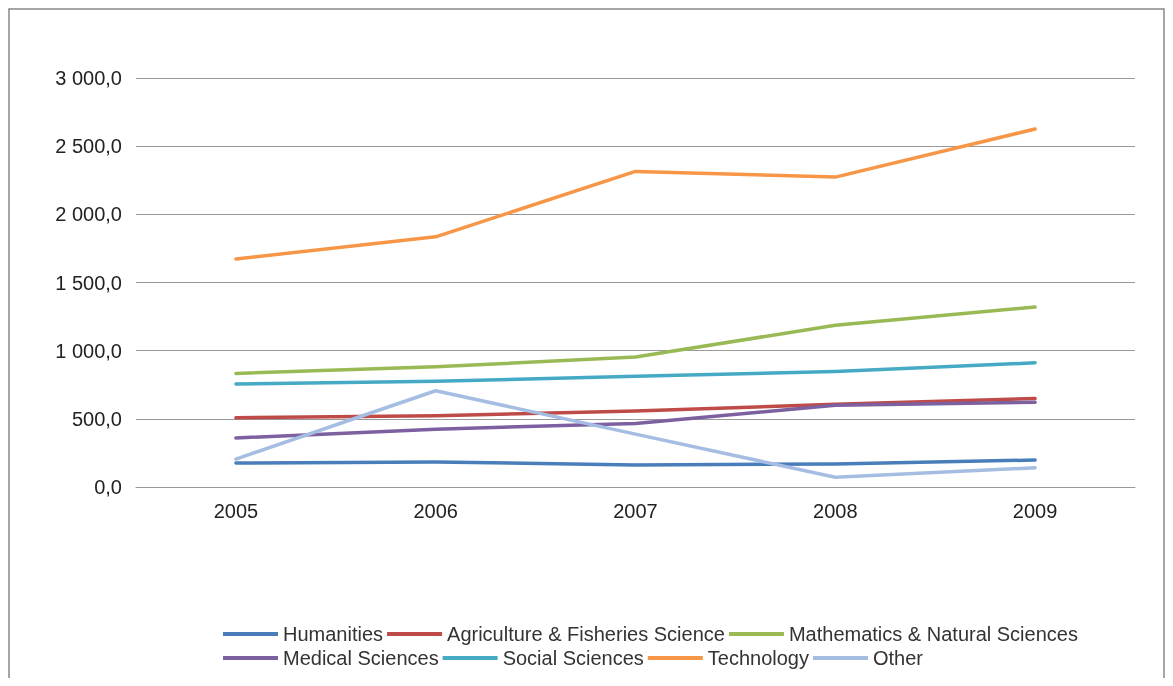  I want to click on x-tick-label: 2005, so click(236, 511).